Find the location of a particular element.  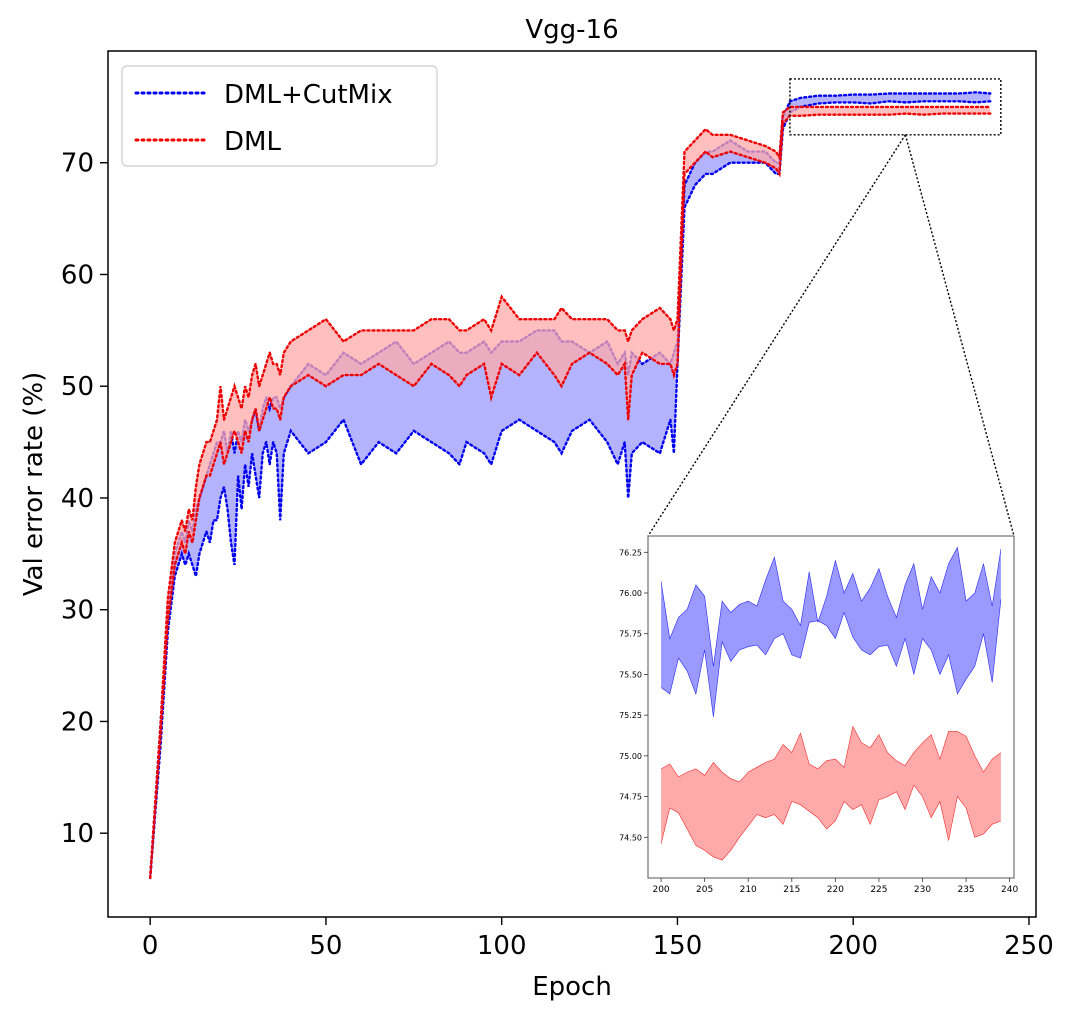

inset-y-tick-label: 75.50 is located at coordinates (630, 674).